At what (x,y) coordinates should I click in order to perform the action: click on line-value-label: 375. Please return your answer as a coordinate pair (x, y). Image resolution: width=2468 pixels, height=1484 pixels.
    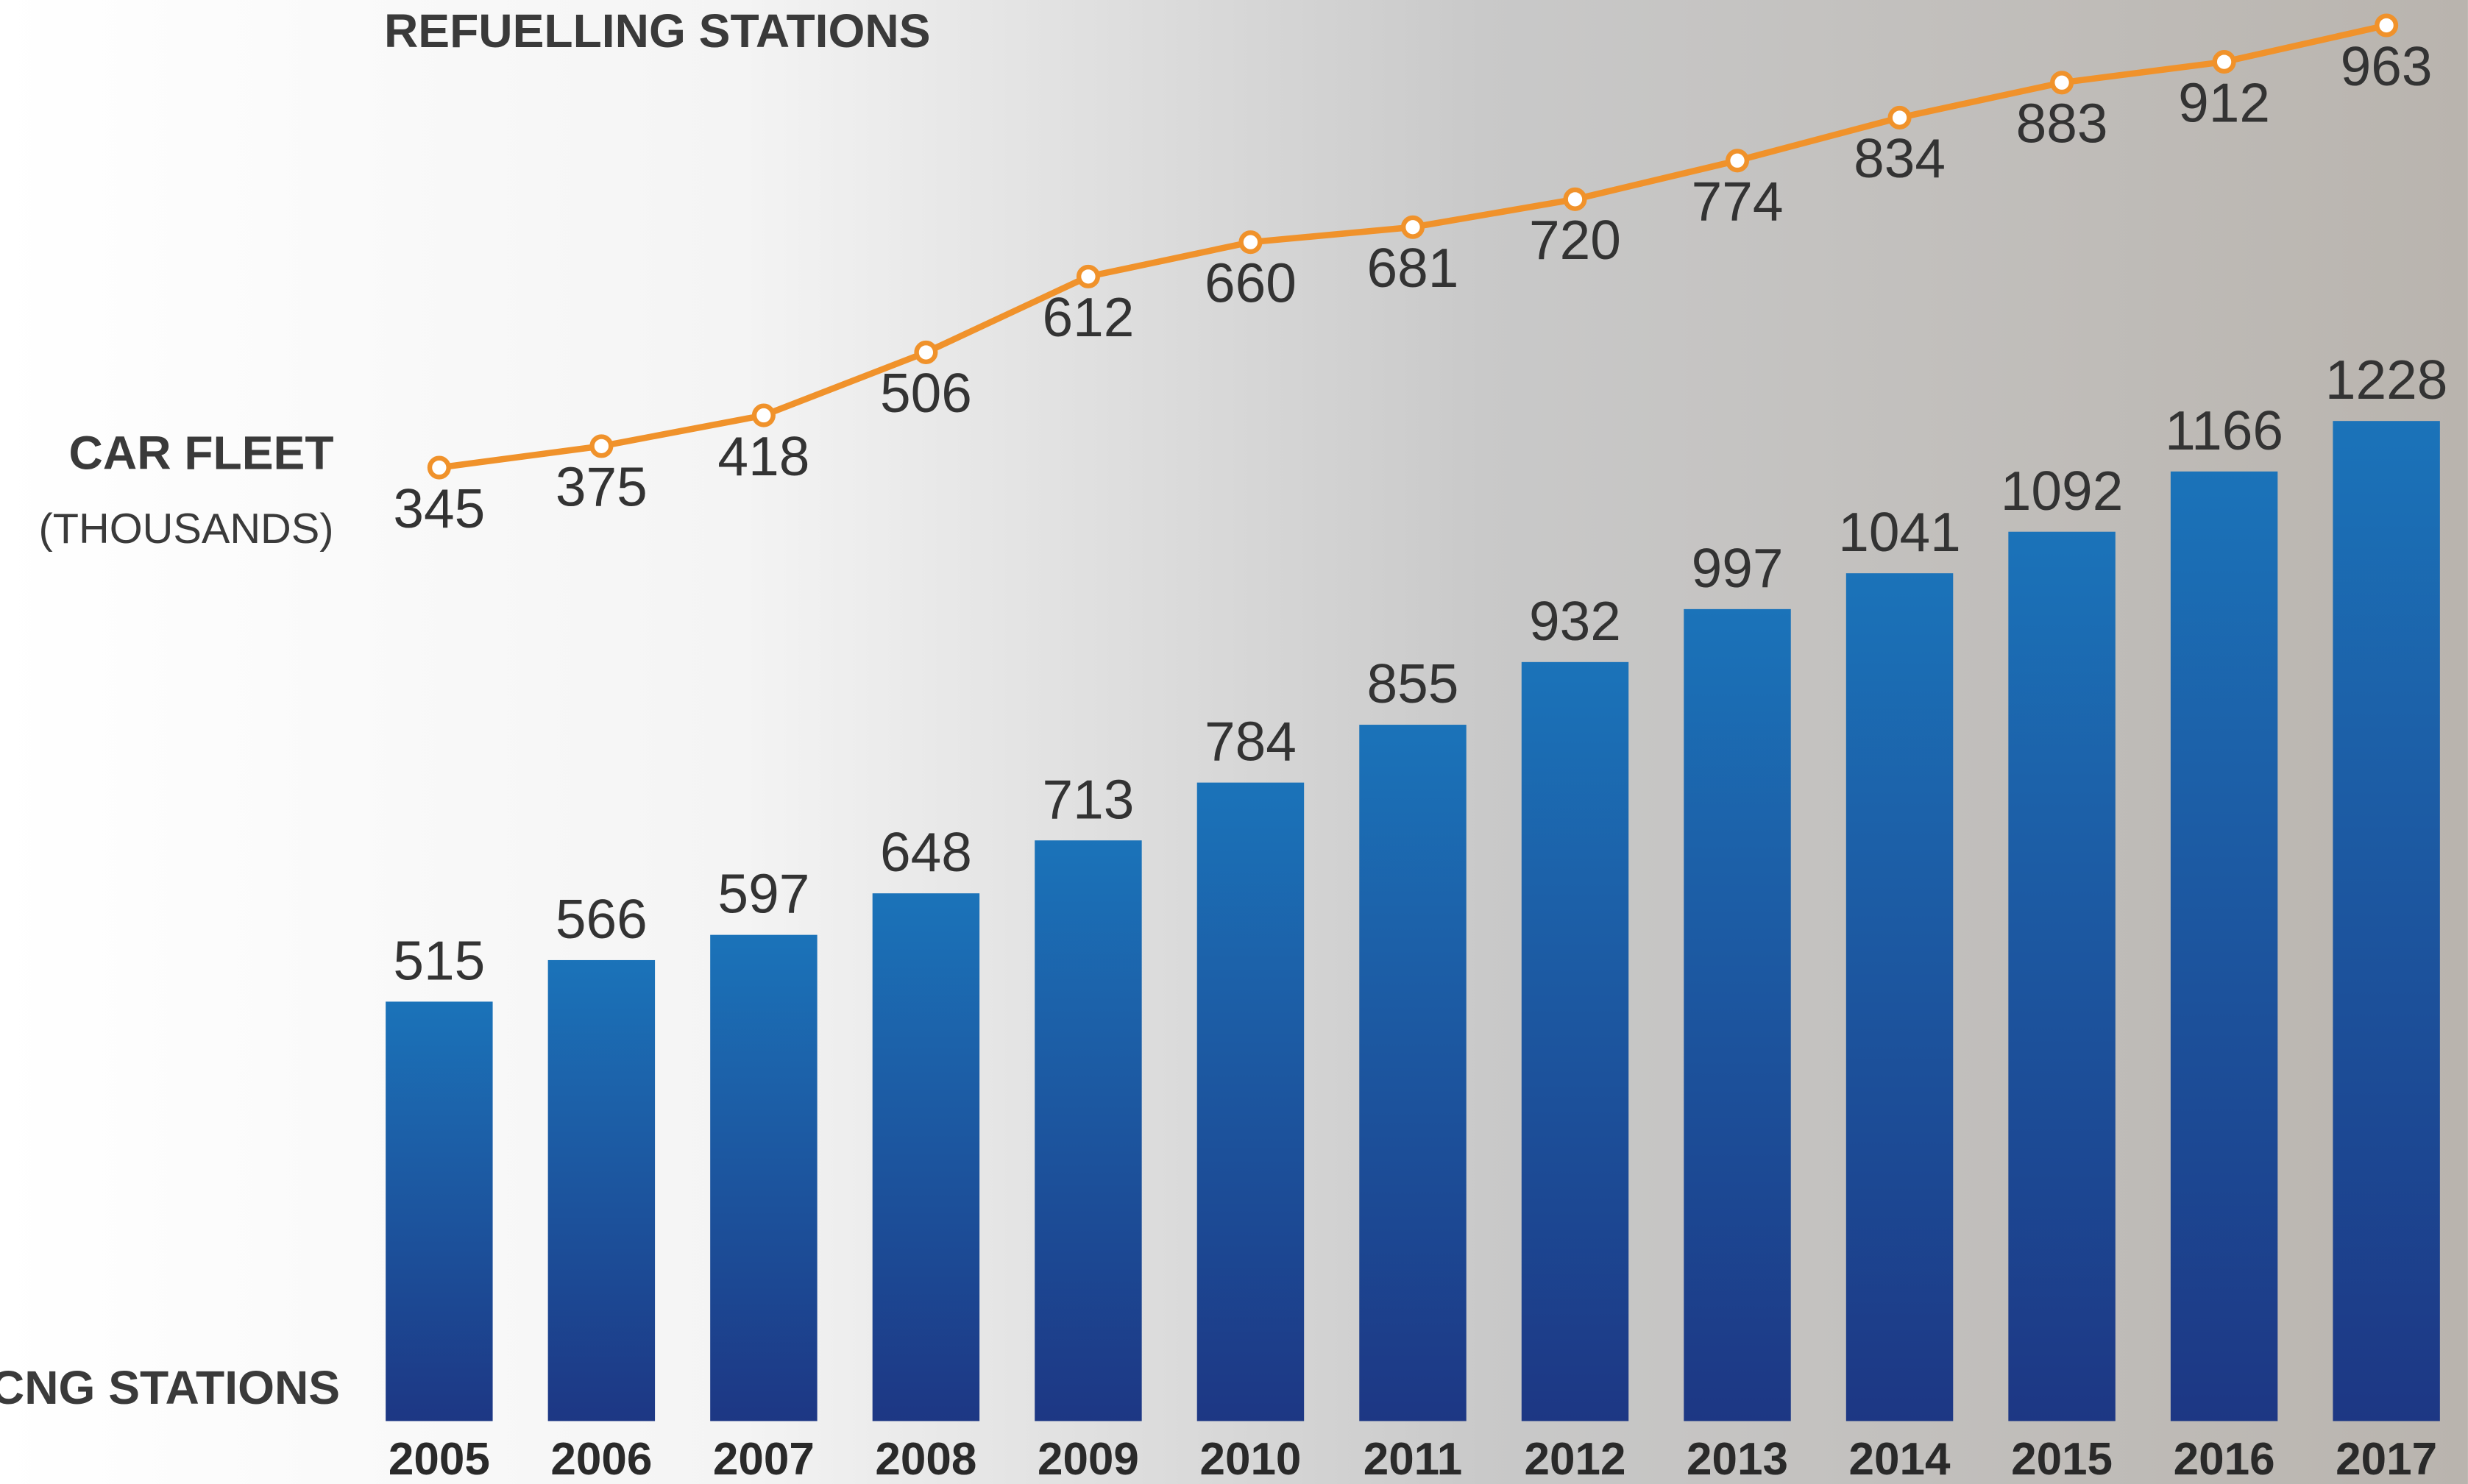
    Looking at the image, I should click on (602, 487).